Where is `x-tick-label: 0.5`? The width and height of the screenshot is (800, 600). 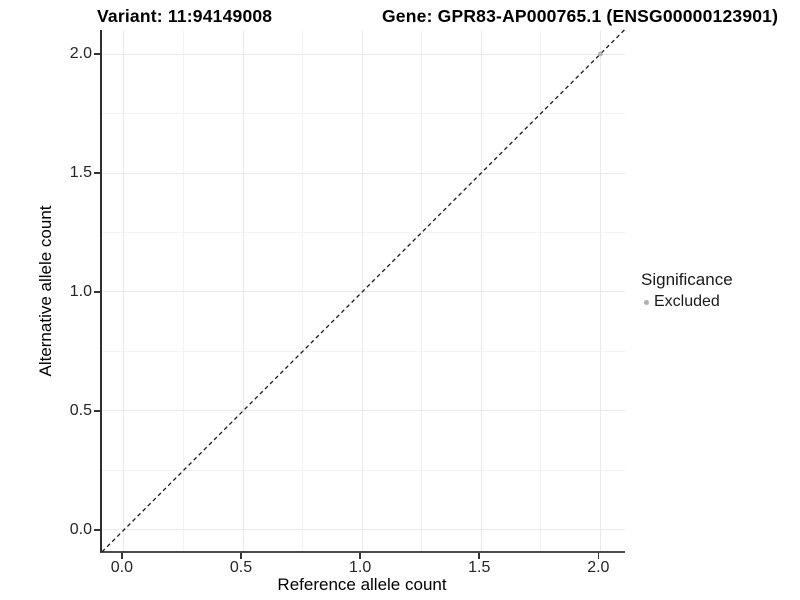 x-tick-label: 0.5 is located at coordinates (241, 567).